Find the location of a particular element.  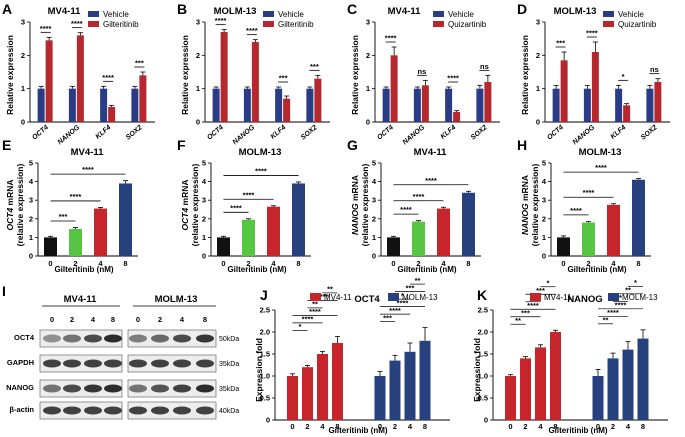

panel-e-ylabel: OCT4 mRNA (relative expression) is located at coordinates (15, 204).